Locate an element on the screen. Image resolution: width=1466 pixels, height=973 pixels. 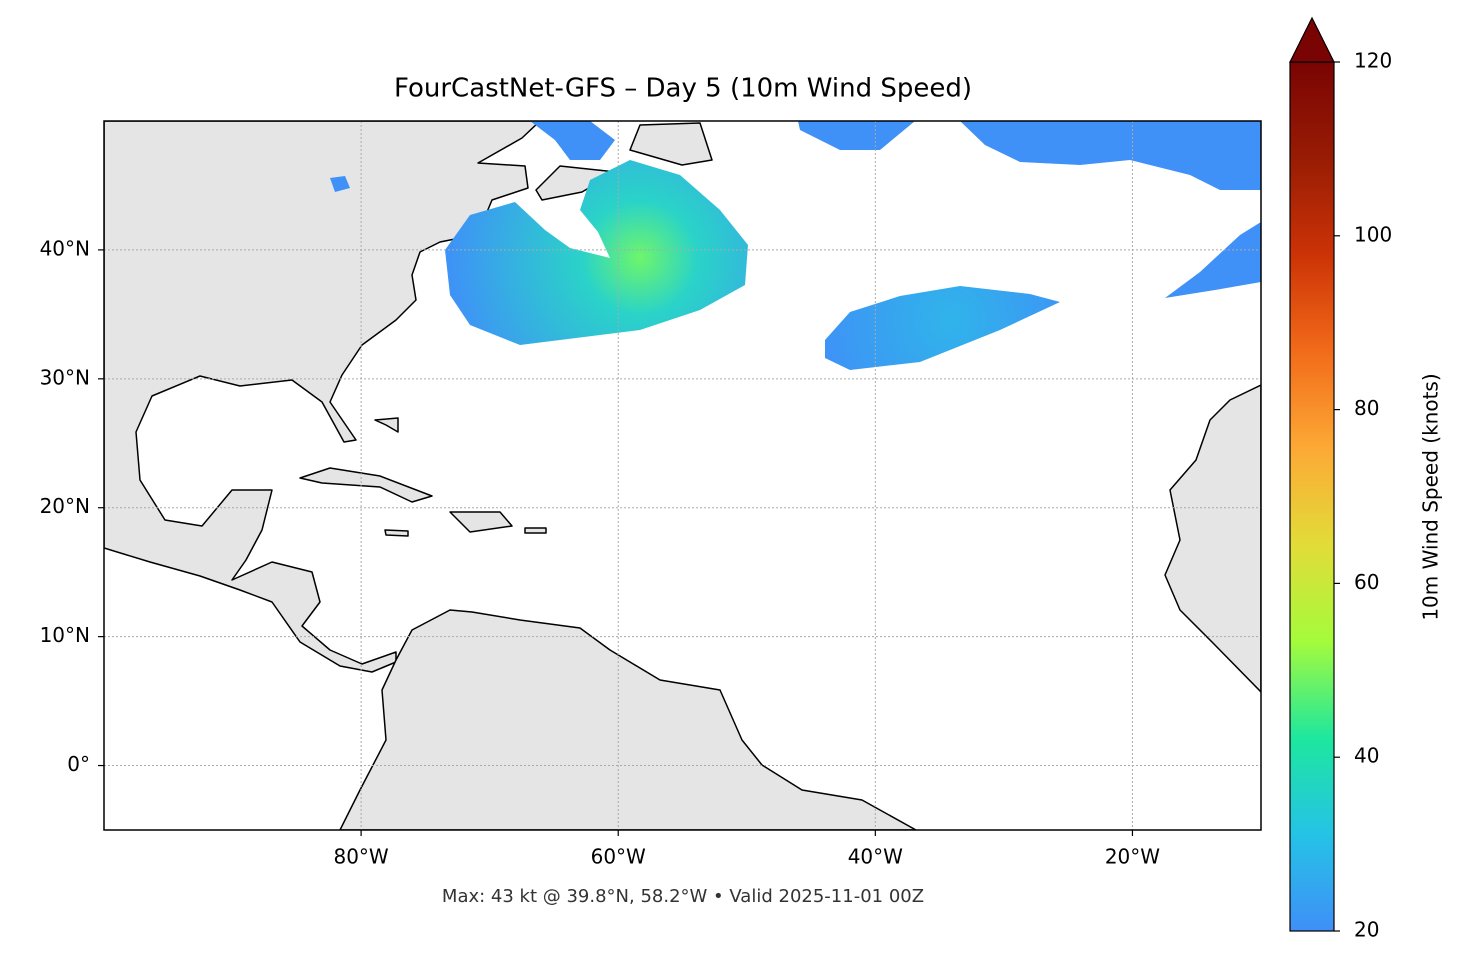
colorbar-tick-label: 100 is located at coordinates (1373, 234).